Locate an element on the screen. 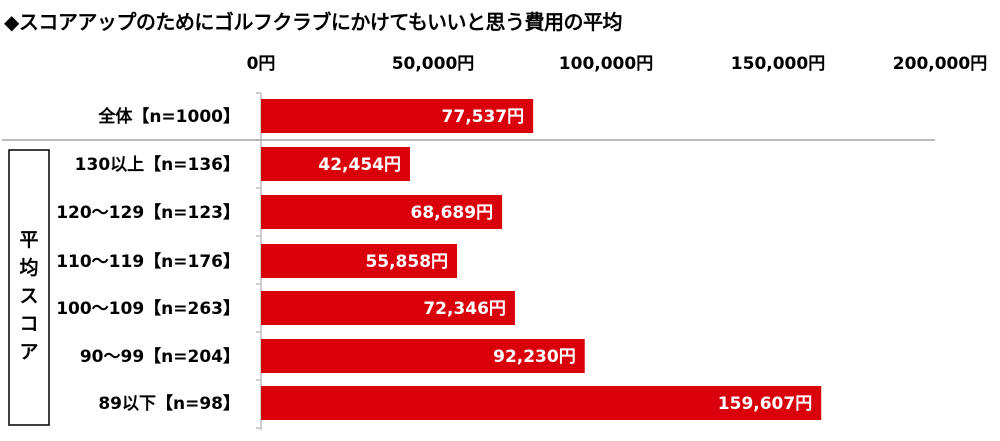  value-label: 42,454円 is located at coordinates (359, 165).